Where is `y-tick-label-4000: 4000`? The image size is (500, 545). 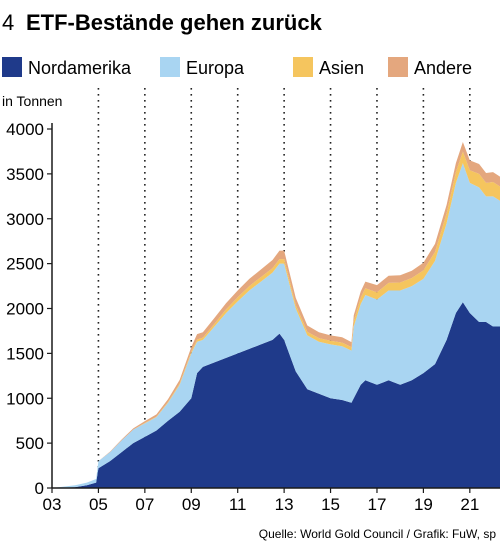 y-tick-label-4000: 4000 is located at coordinates (25, 129).